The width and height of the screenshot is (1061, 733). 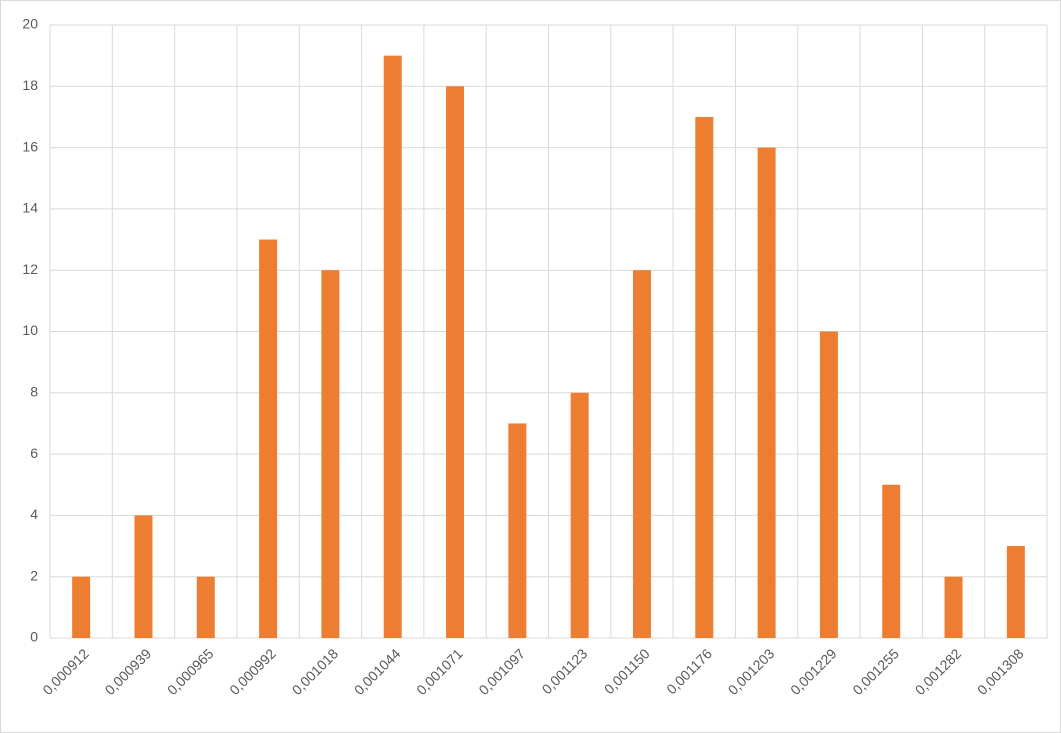 What do you see at coordinates (34, 392) in the screenshot?
I see `y-tick-label: 8` at bounding box center [34, 392].